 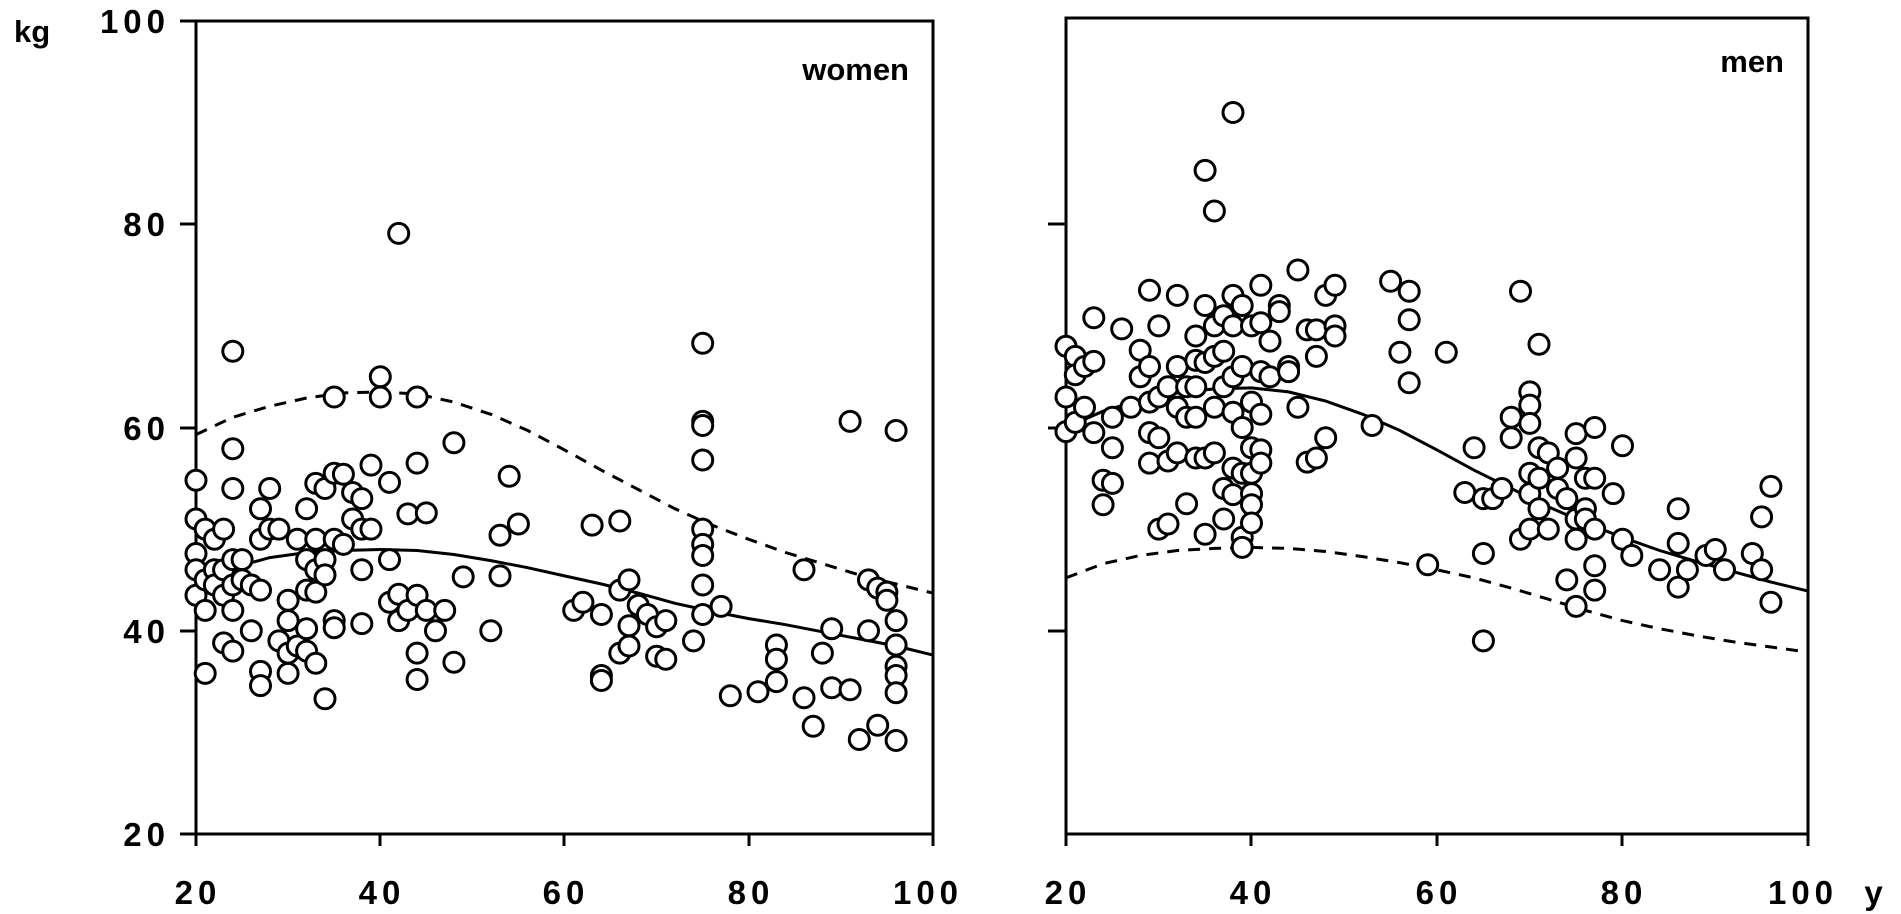 I want to click on x-tick-label-men-40: 40, so click(x=1253, y=892).